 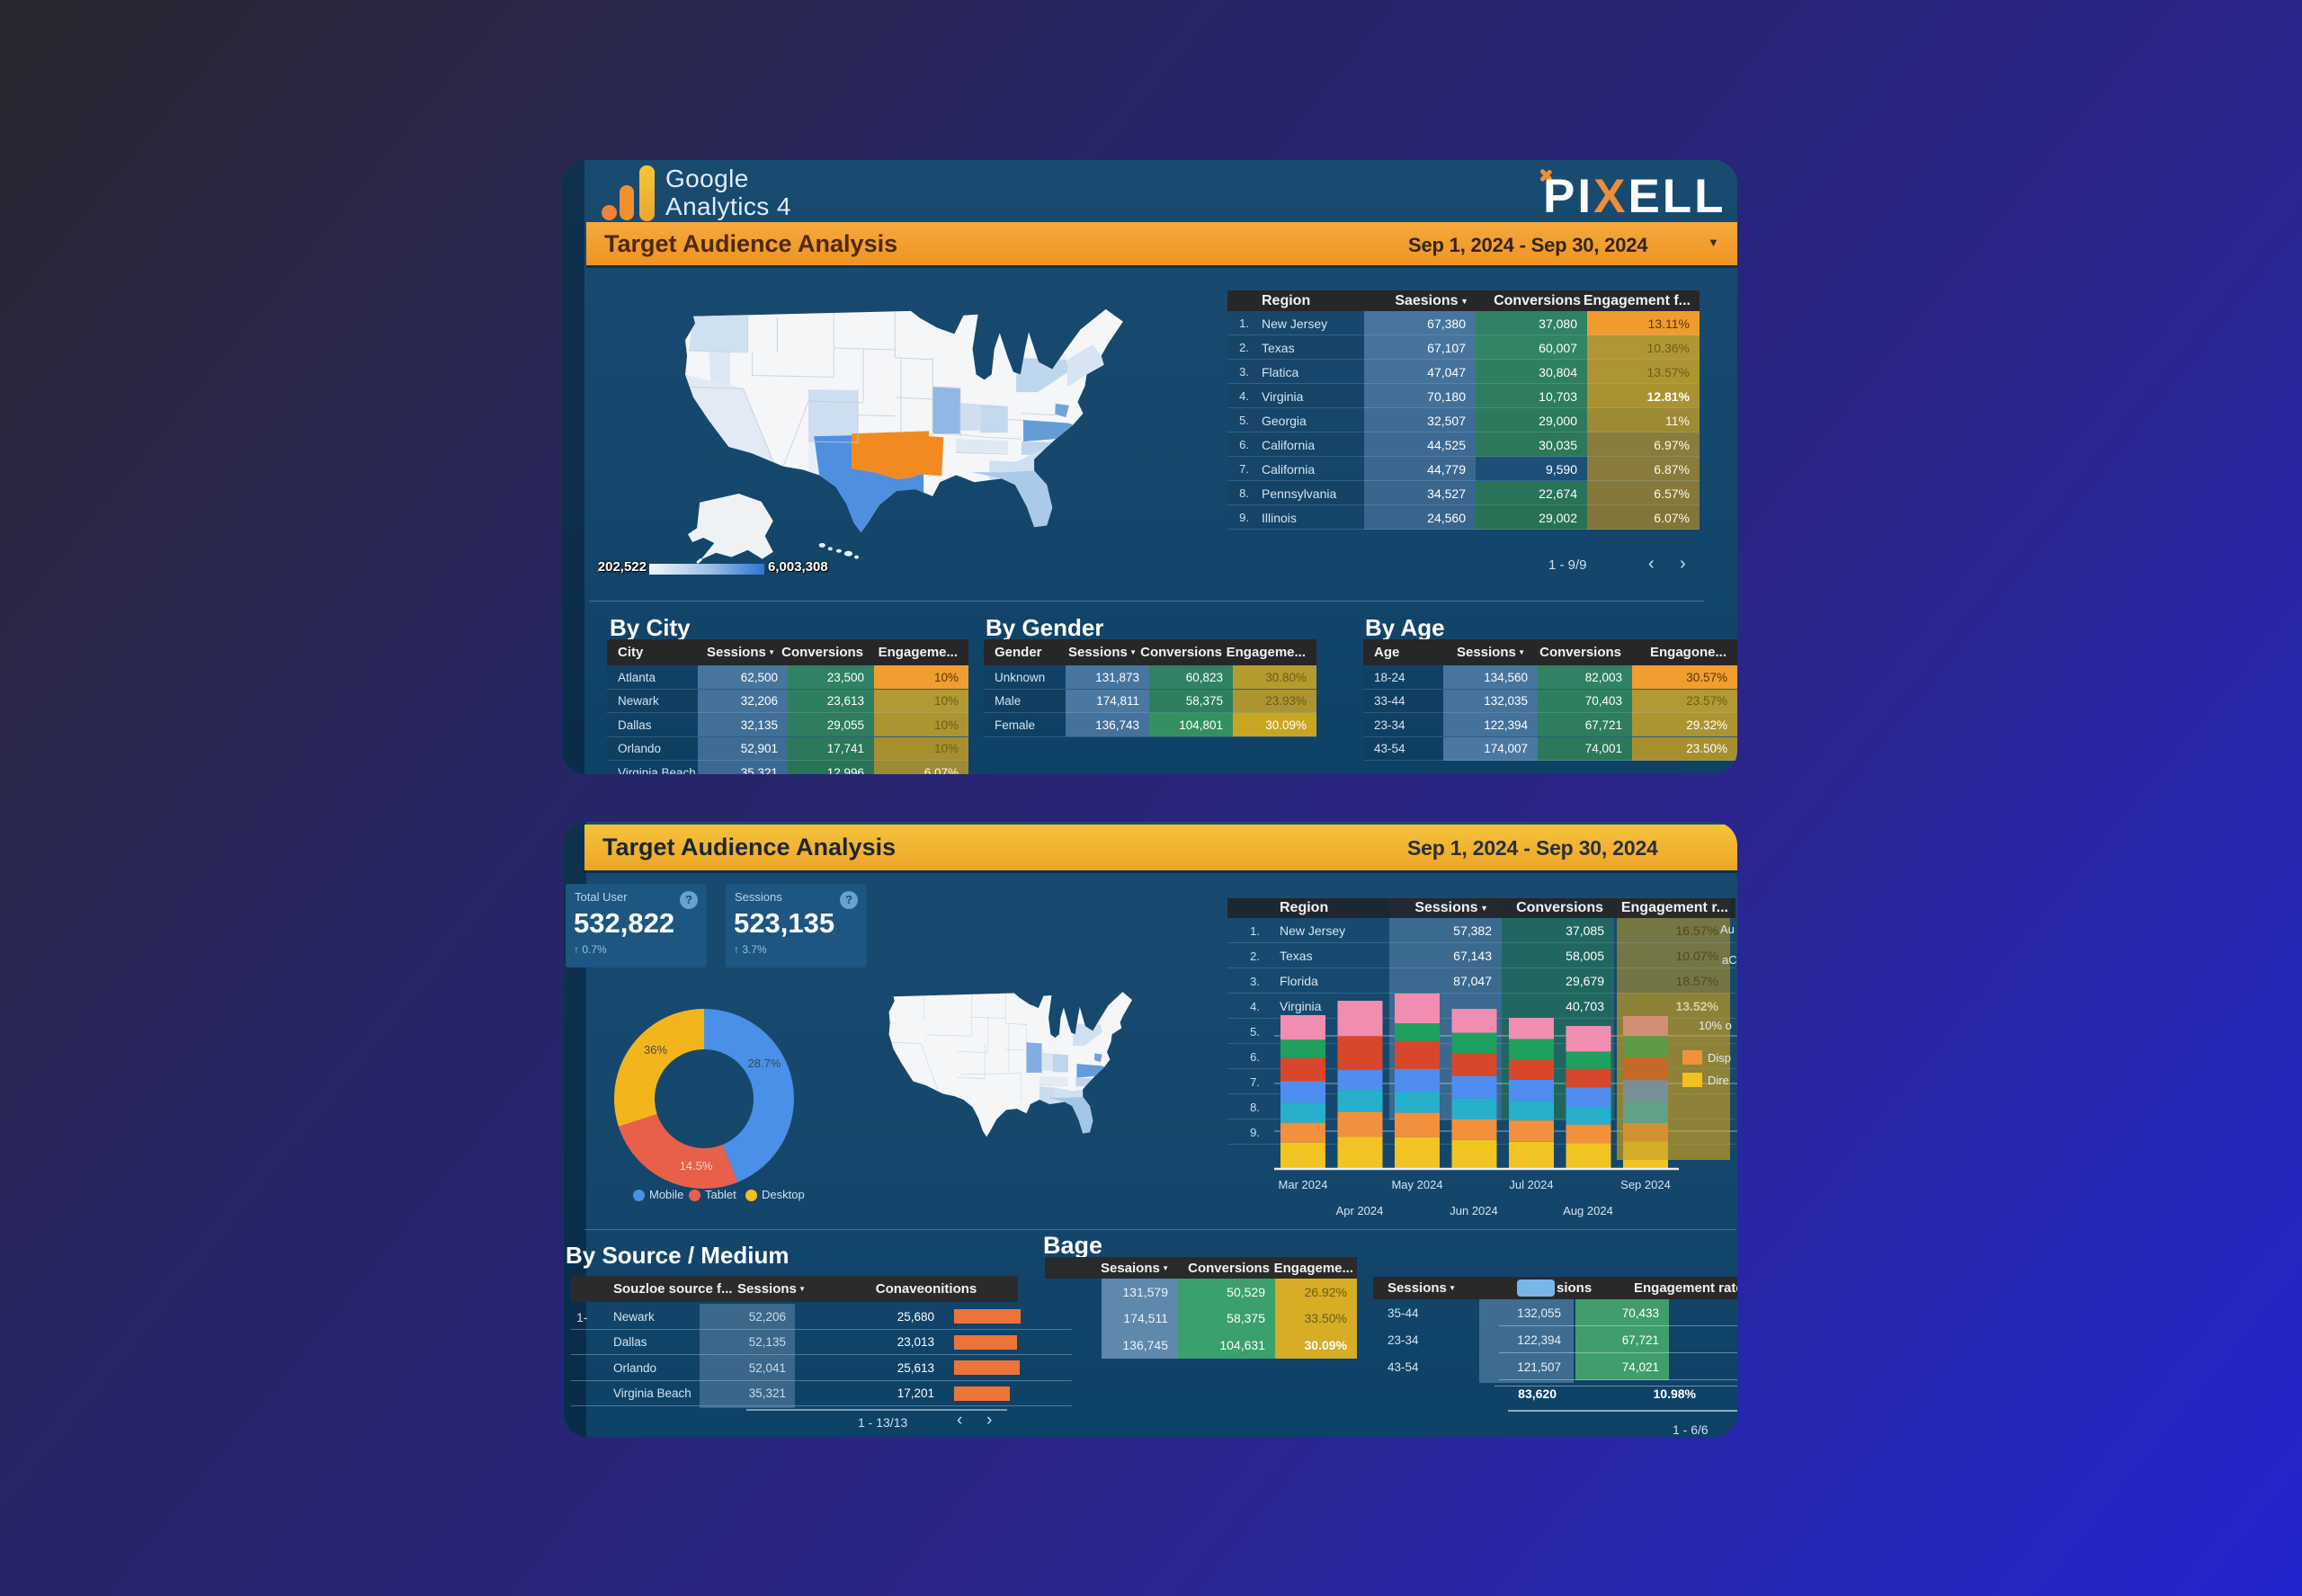 What do you see at coordinates (655, 1050) in the screenshot?
I see `svg-text: 36%` at bounding box center [655, 1050].